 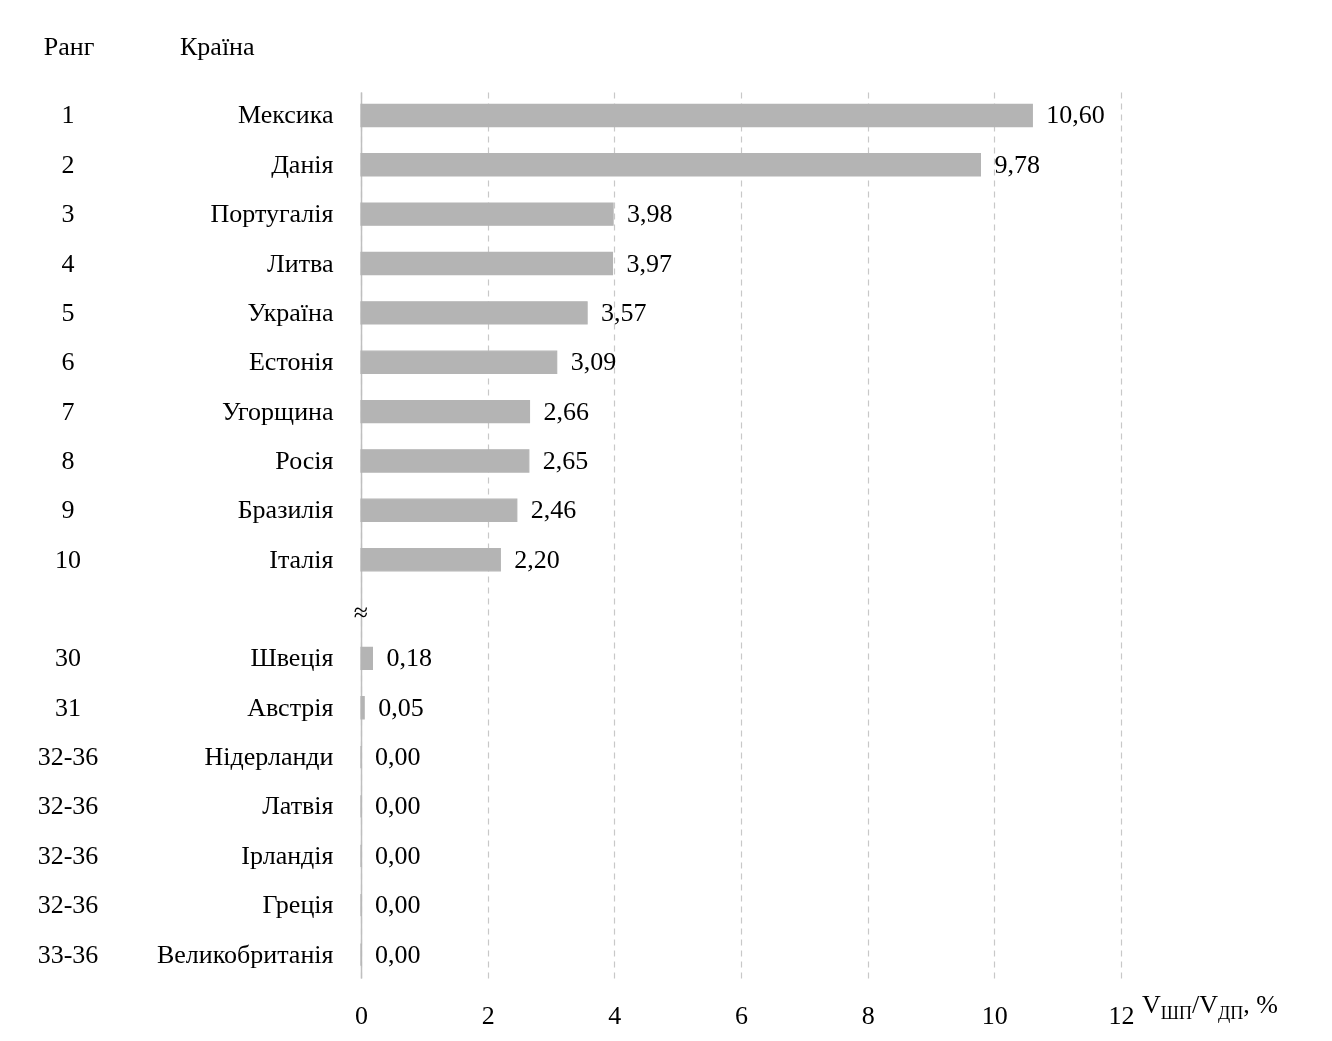 I want to click on y-tick-label: Нідерланди, so click(x=269, y=757).